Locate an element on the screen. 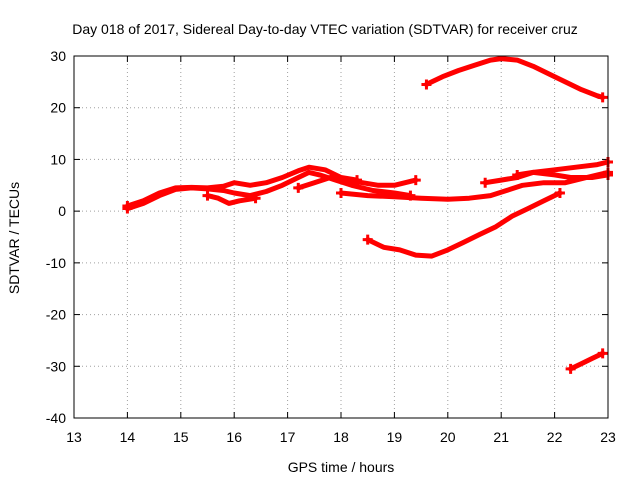 This screenshot has width=640, height=480. x-tick-label: 21 is located at coordinates (501, 437).